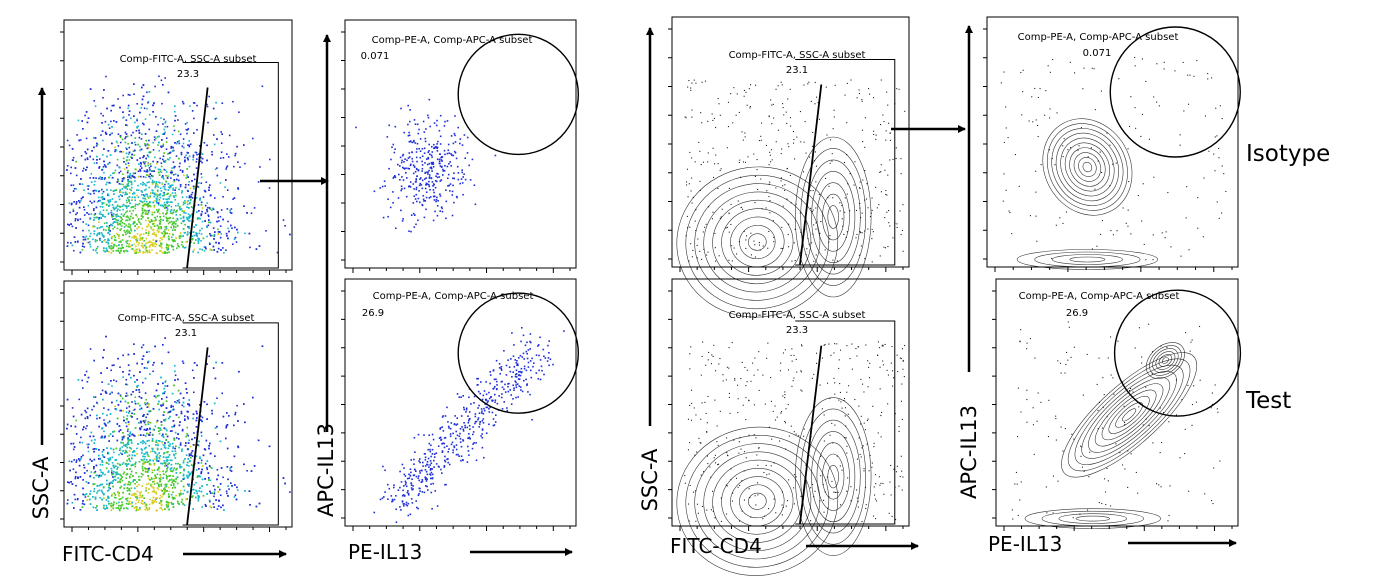 This screenshot has width=1374, height=582. I want to click on axis-x-pe-dot: PE-IL13, so click(460, 552).